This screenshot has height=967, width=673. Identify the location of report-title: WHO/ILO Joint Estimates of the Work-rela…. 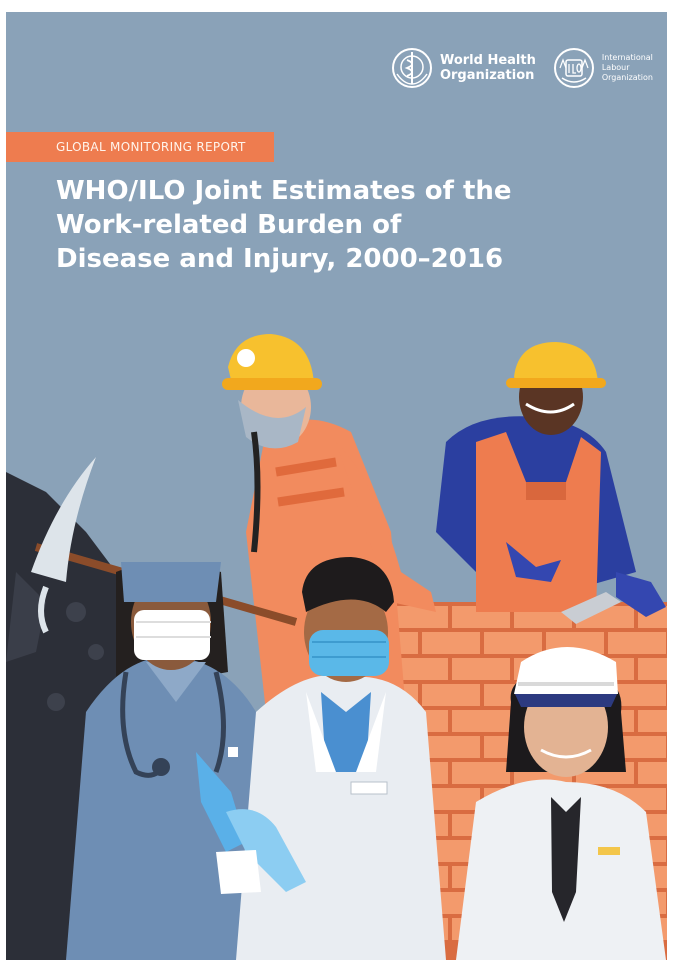
(336, 225).